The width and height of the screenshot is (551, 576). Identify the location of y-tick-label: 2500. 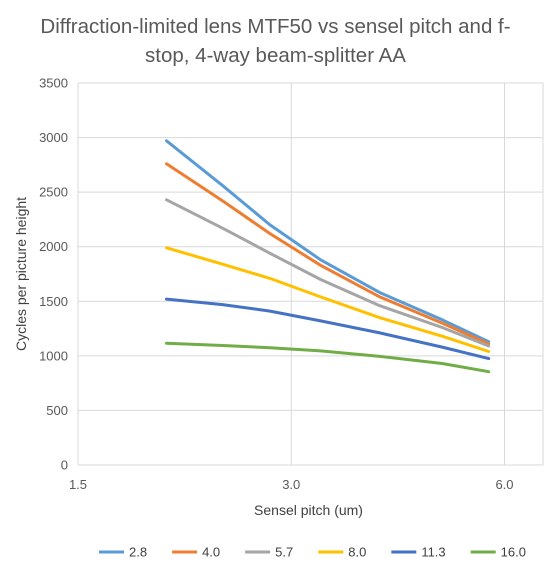
(53, 192).